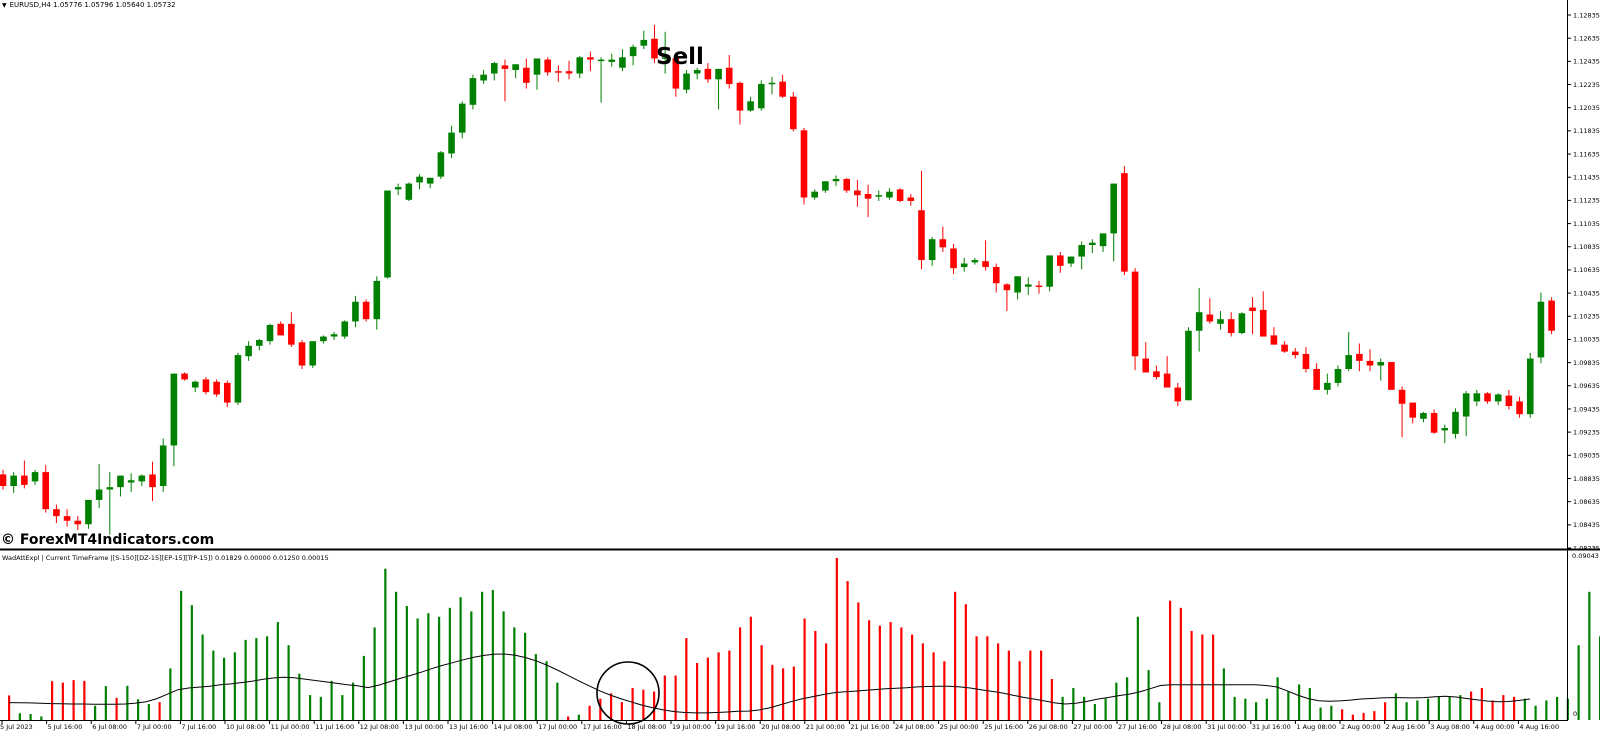 The width and height of the screenshot is (1600, 746). What do you see at coordinates (1586, 270) in the screenshot?
I see `price-label: 1.10635` at bounding box center [1586, 270].